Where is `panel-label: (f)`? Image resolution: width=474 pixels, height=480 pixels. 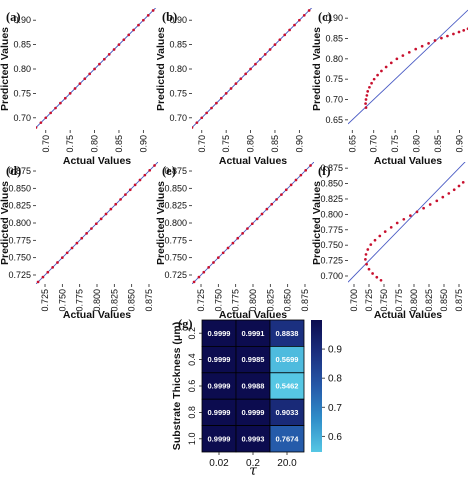 panel-label: (f) is located at coordinates (324, 171).